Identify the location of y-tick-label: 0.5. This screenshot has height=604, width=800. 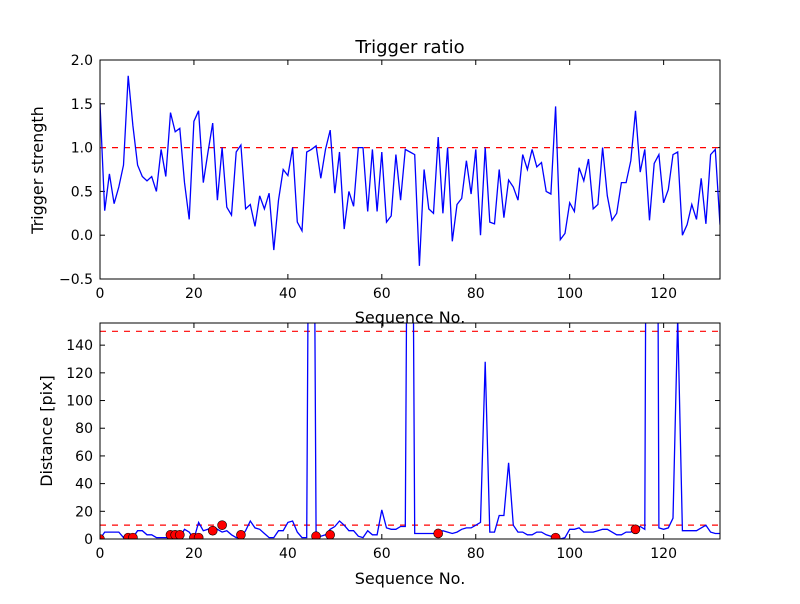
(82, 192).